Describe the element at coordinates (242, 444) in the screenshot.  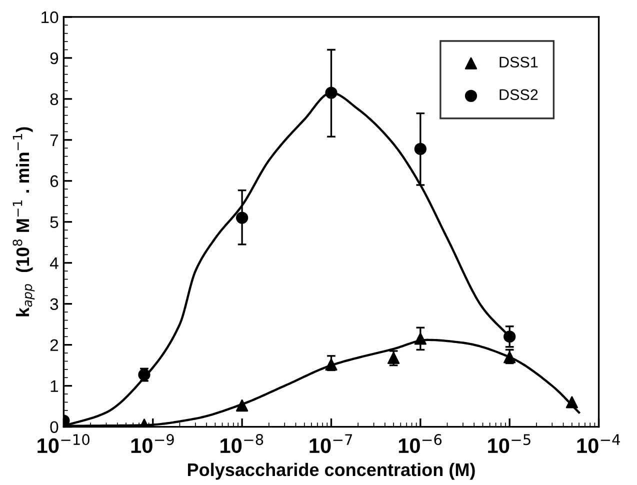
I see `x-tick-label: 10$^{−8}$` at that location.